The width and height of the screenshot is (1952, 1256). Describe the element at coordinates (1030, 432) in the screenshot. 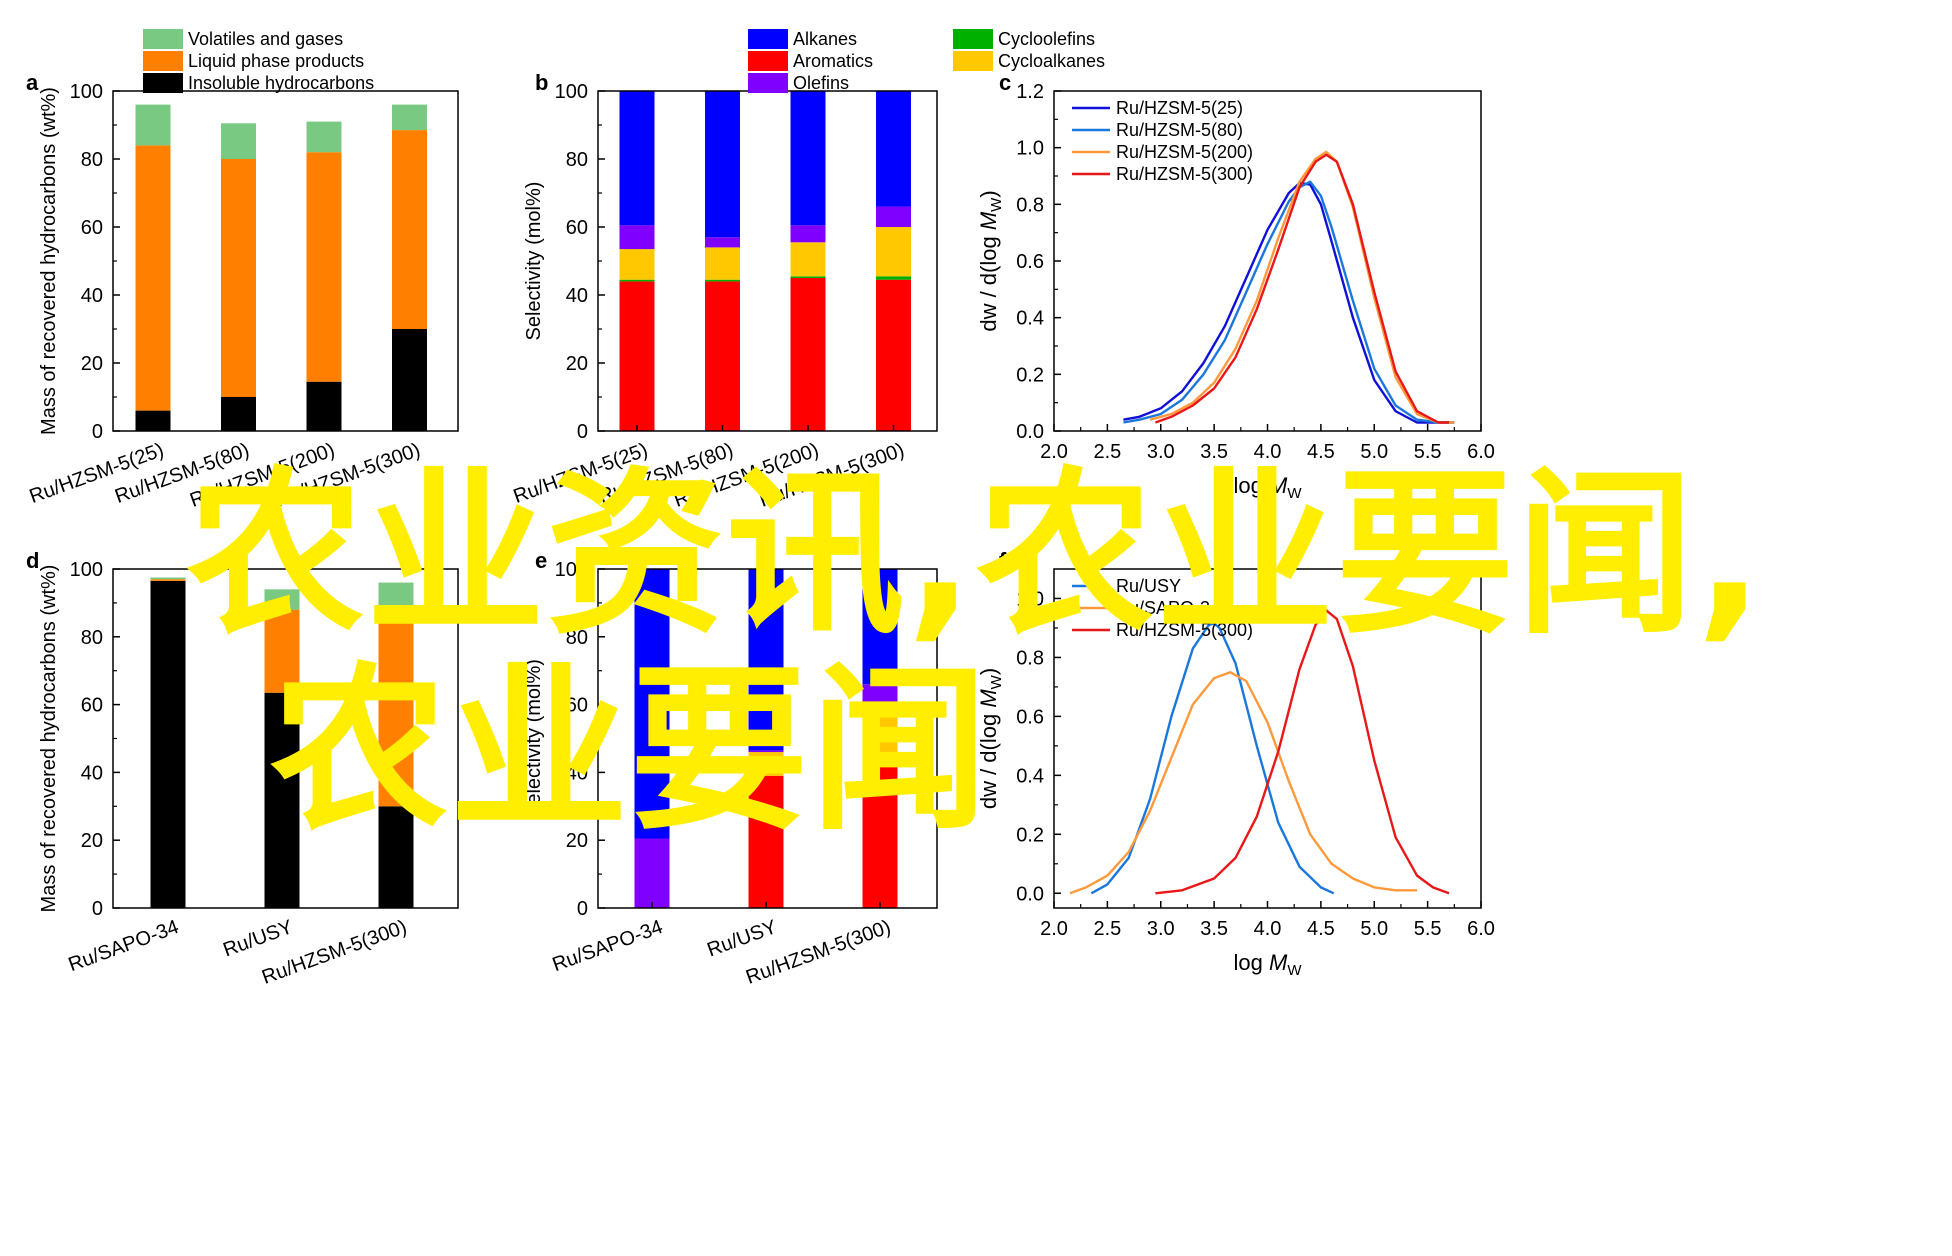

I see `y-tick-label: 0.0` at that location.